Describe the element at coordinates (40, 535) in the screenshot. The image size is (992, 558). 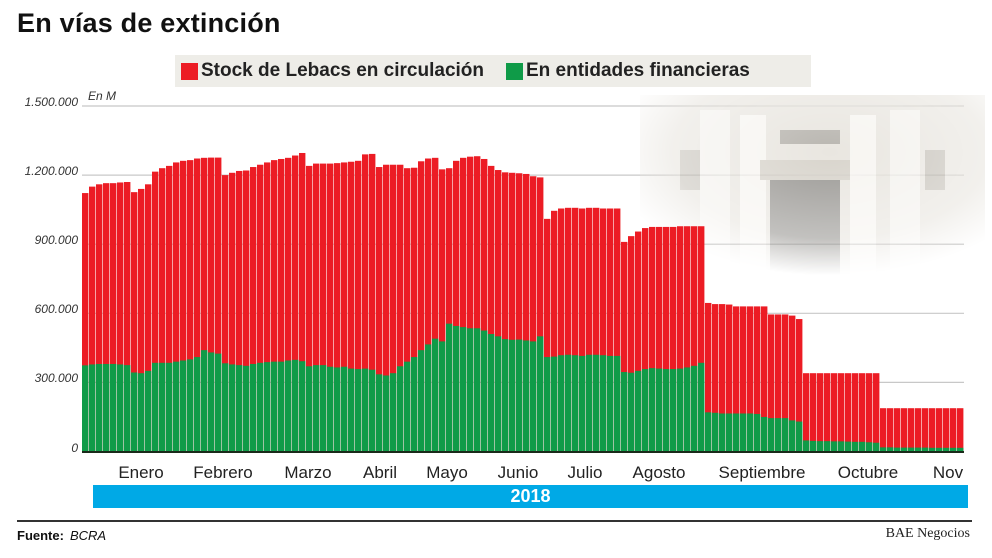
I see `source-label: Fuente:` at that location.